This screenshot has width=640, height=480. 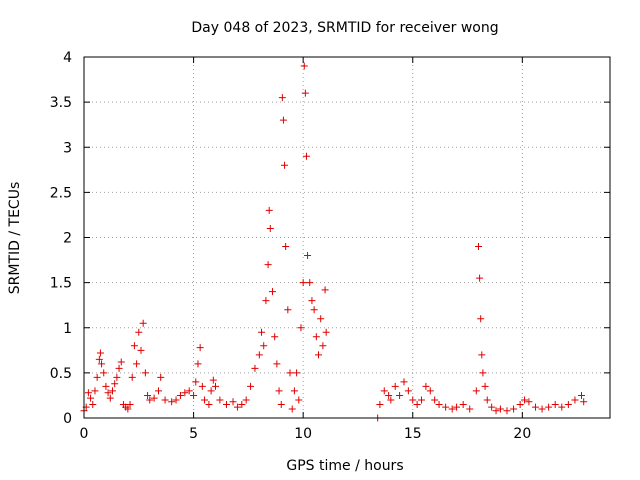 What do you see at coordinates (67, 148) in the screenshot?
I see `y-tick-label: 3` at bounding box center [67, 148].